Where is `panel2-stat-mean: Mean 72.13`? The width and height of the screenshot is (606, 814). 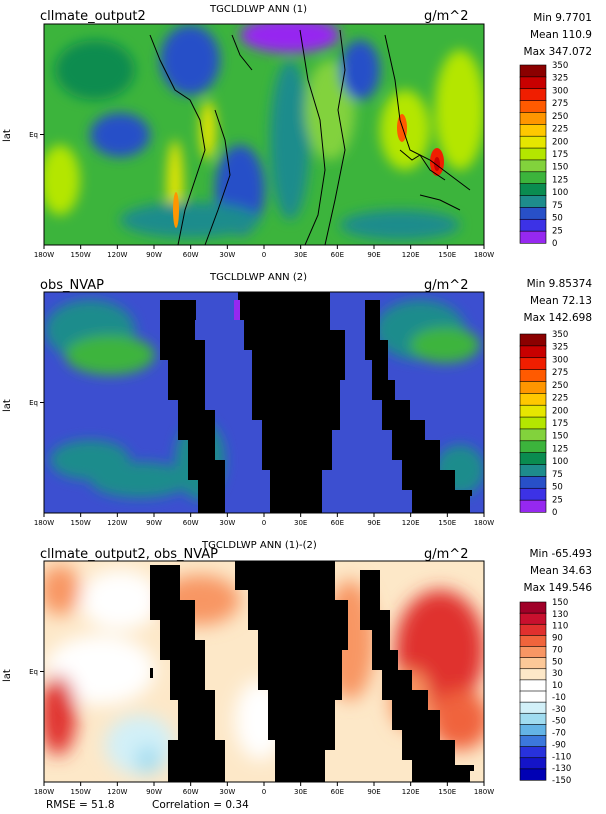
panel2-stat-mean: Mean 72.13 is located at coordinates (560, 301).